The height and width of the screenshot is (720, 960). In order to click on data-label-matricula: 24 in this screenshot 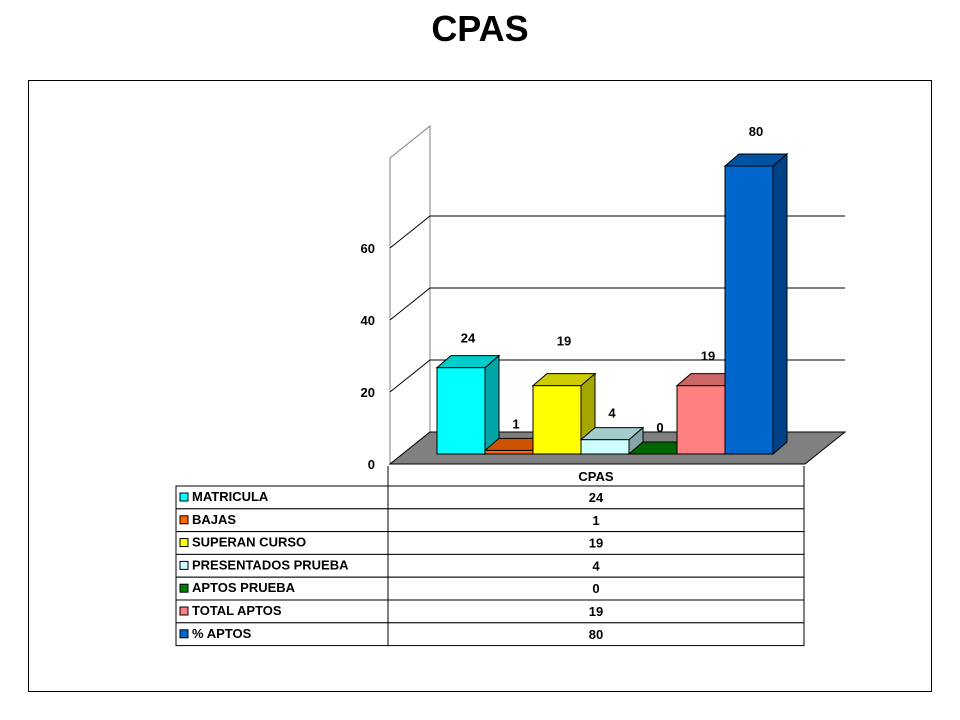, I will do `click(468, 338)`.